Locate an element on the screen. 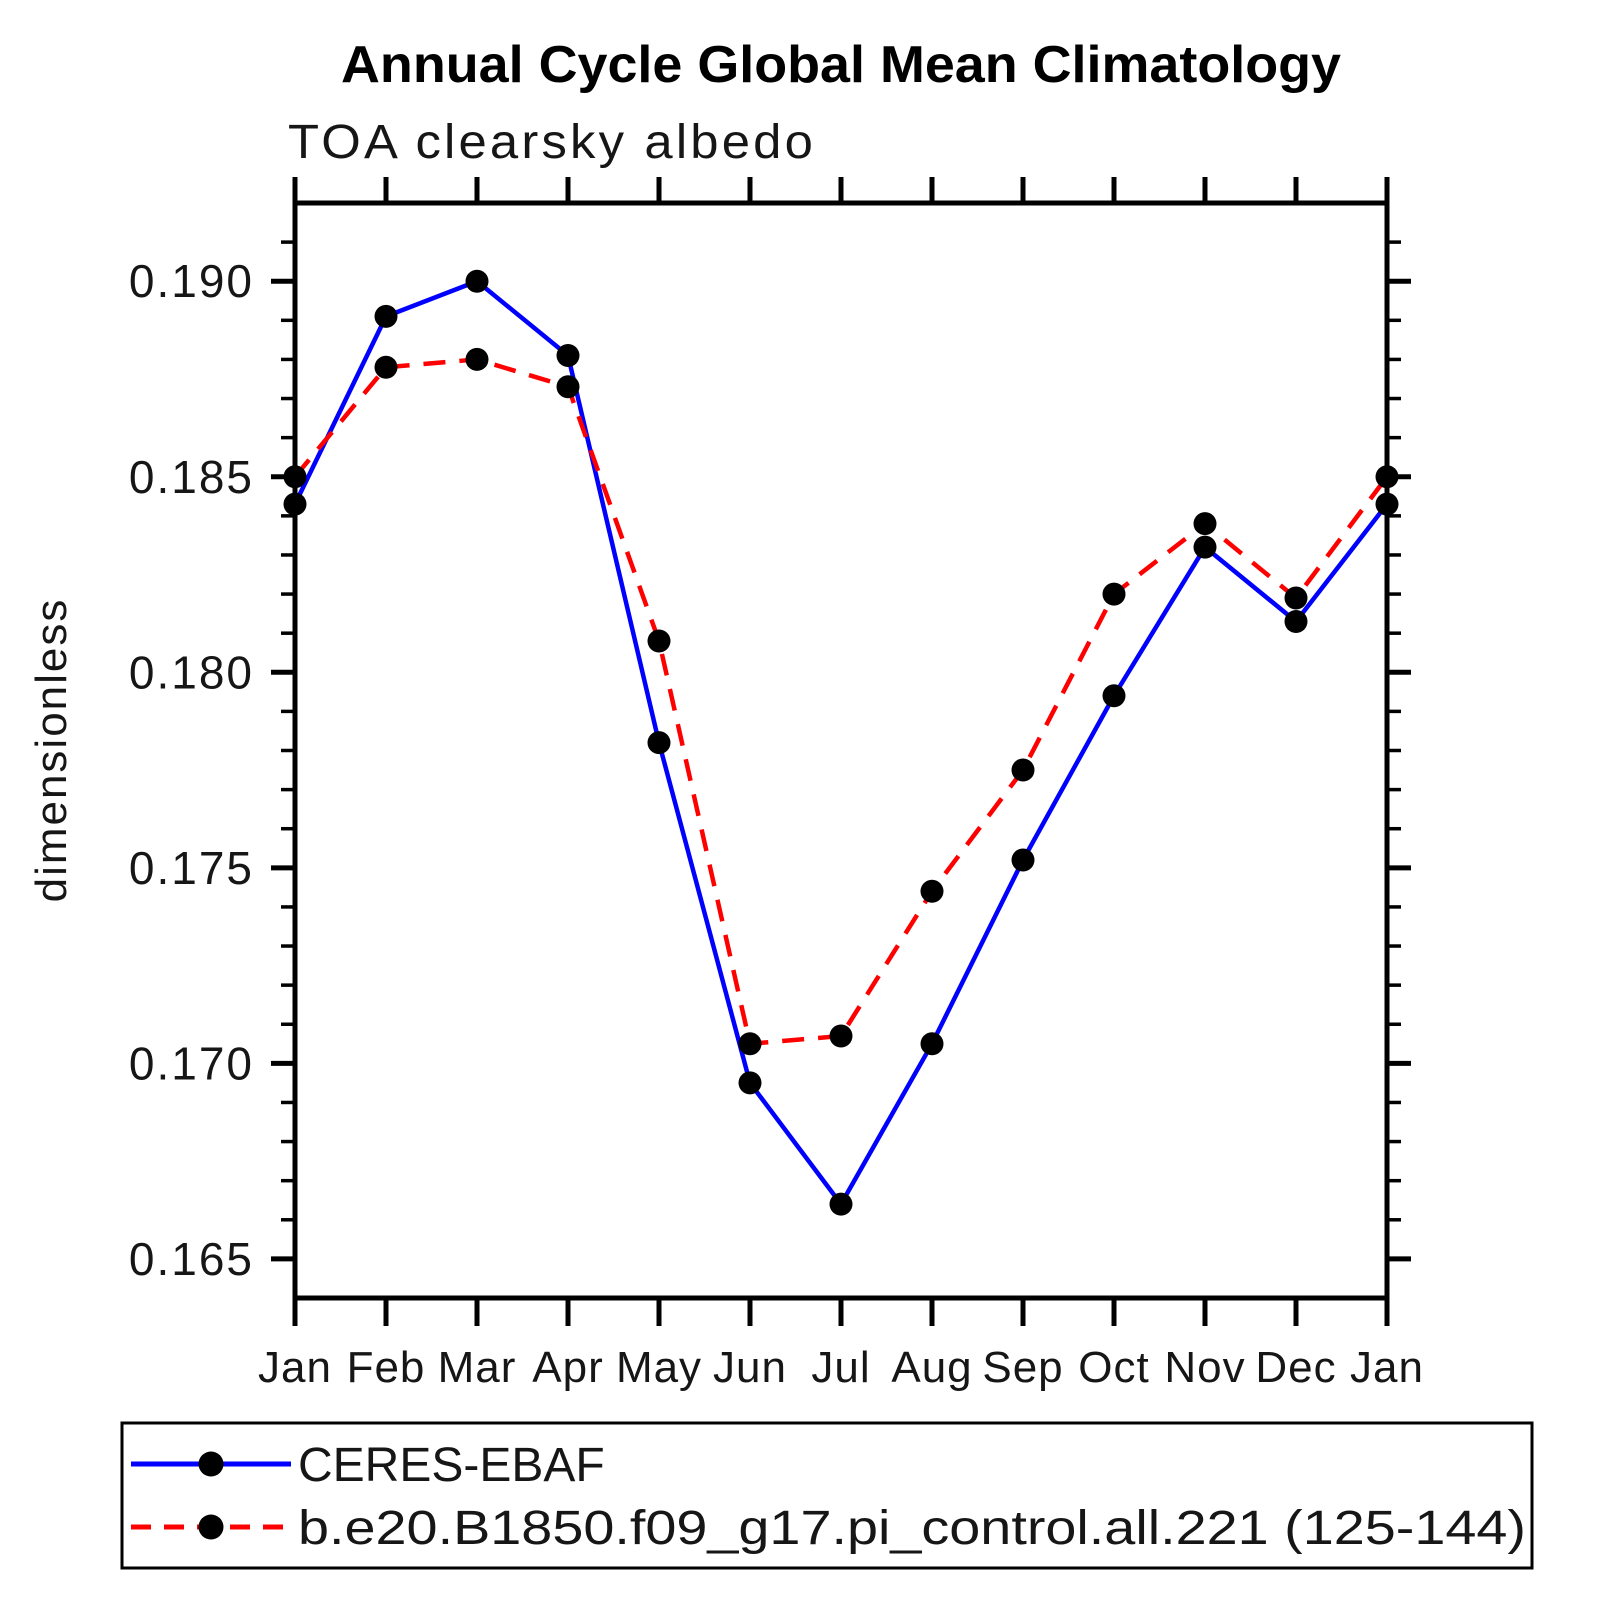 The width and height of the screenshot is (1608, 1613). legend-box is located at coordinates (827, 1495).